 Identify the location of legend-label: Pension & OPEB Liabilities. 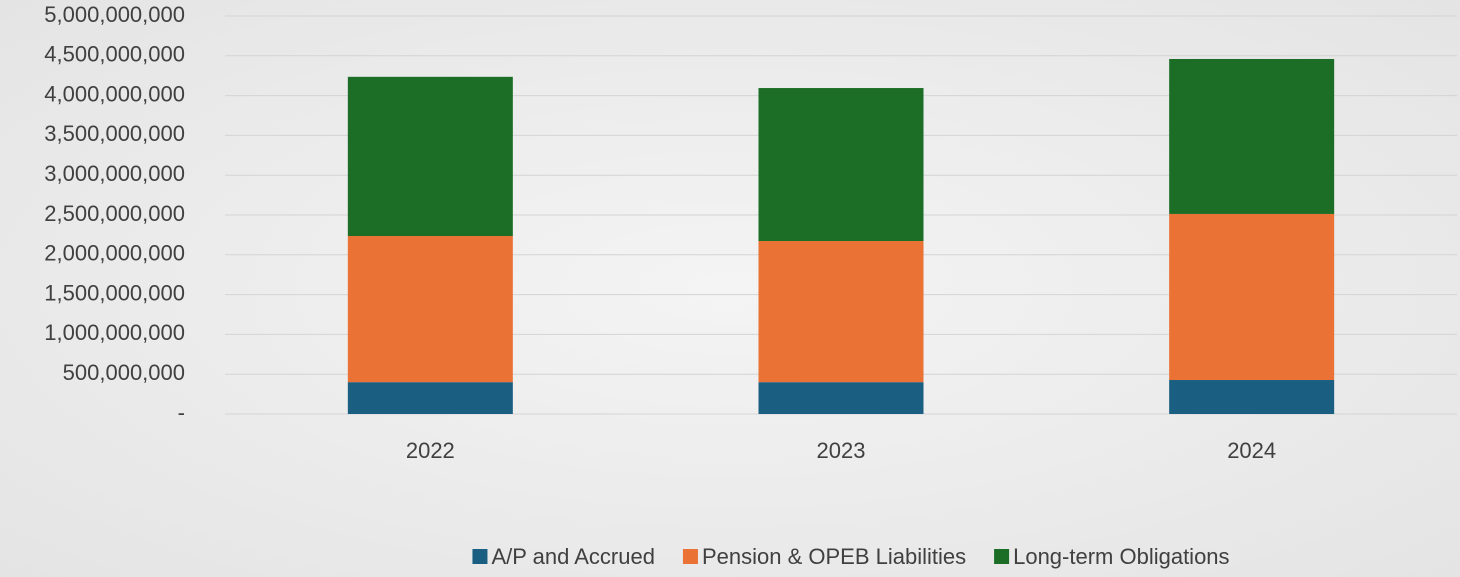
(834, 556).